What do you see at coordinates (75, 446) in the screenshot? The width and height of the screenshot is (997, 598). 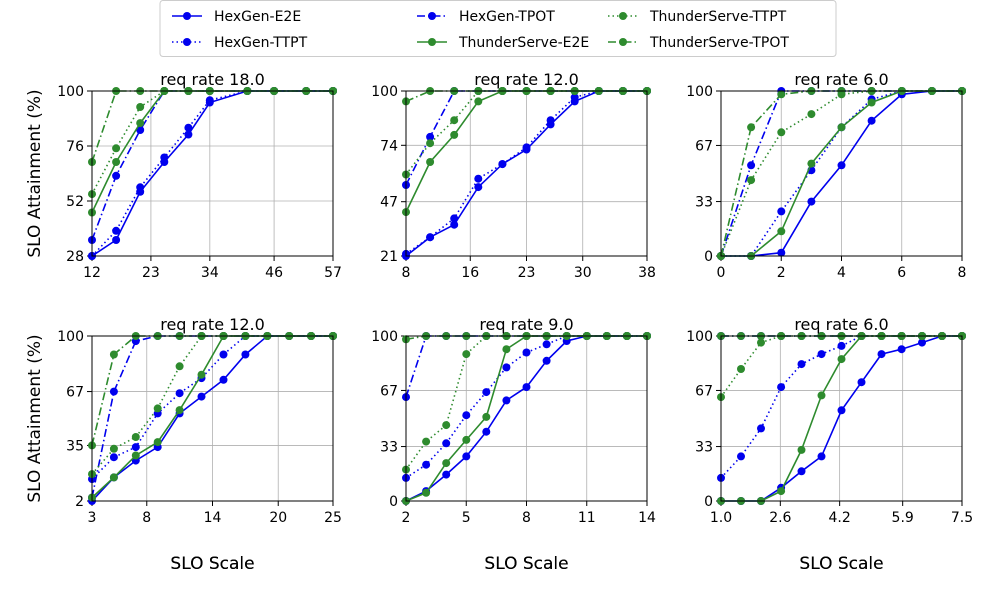 I see `y-tick-label: 35` at bounding box center [75, 446].